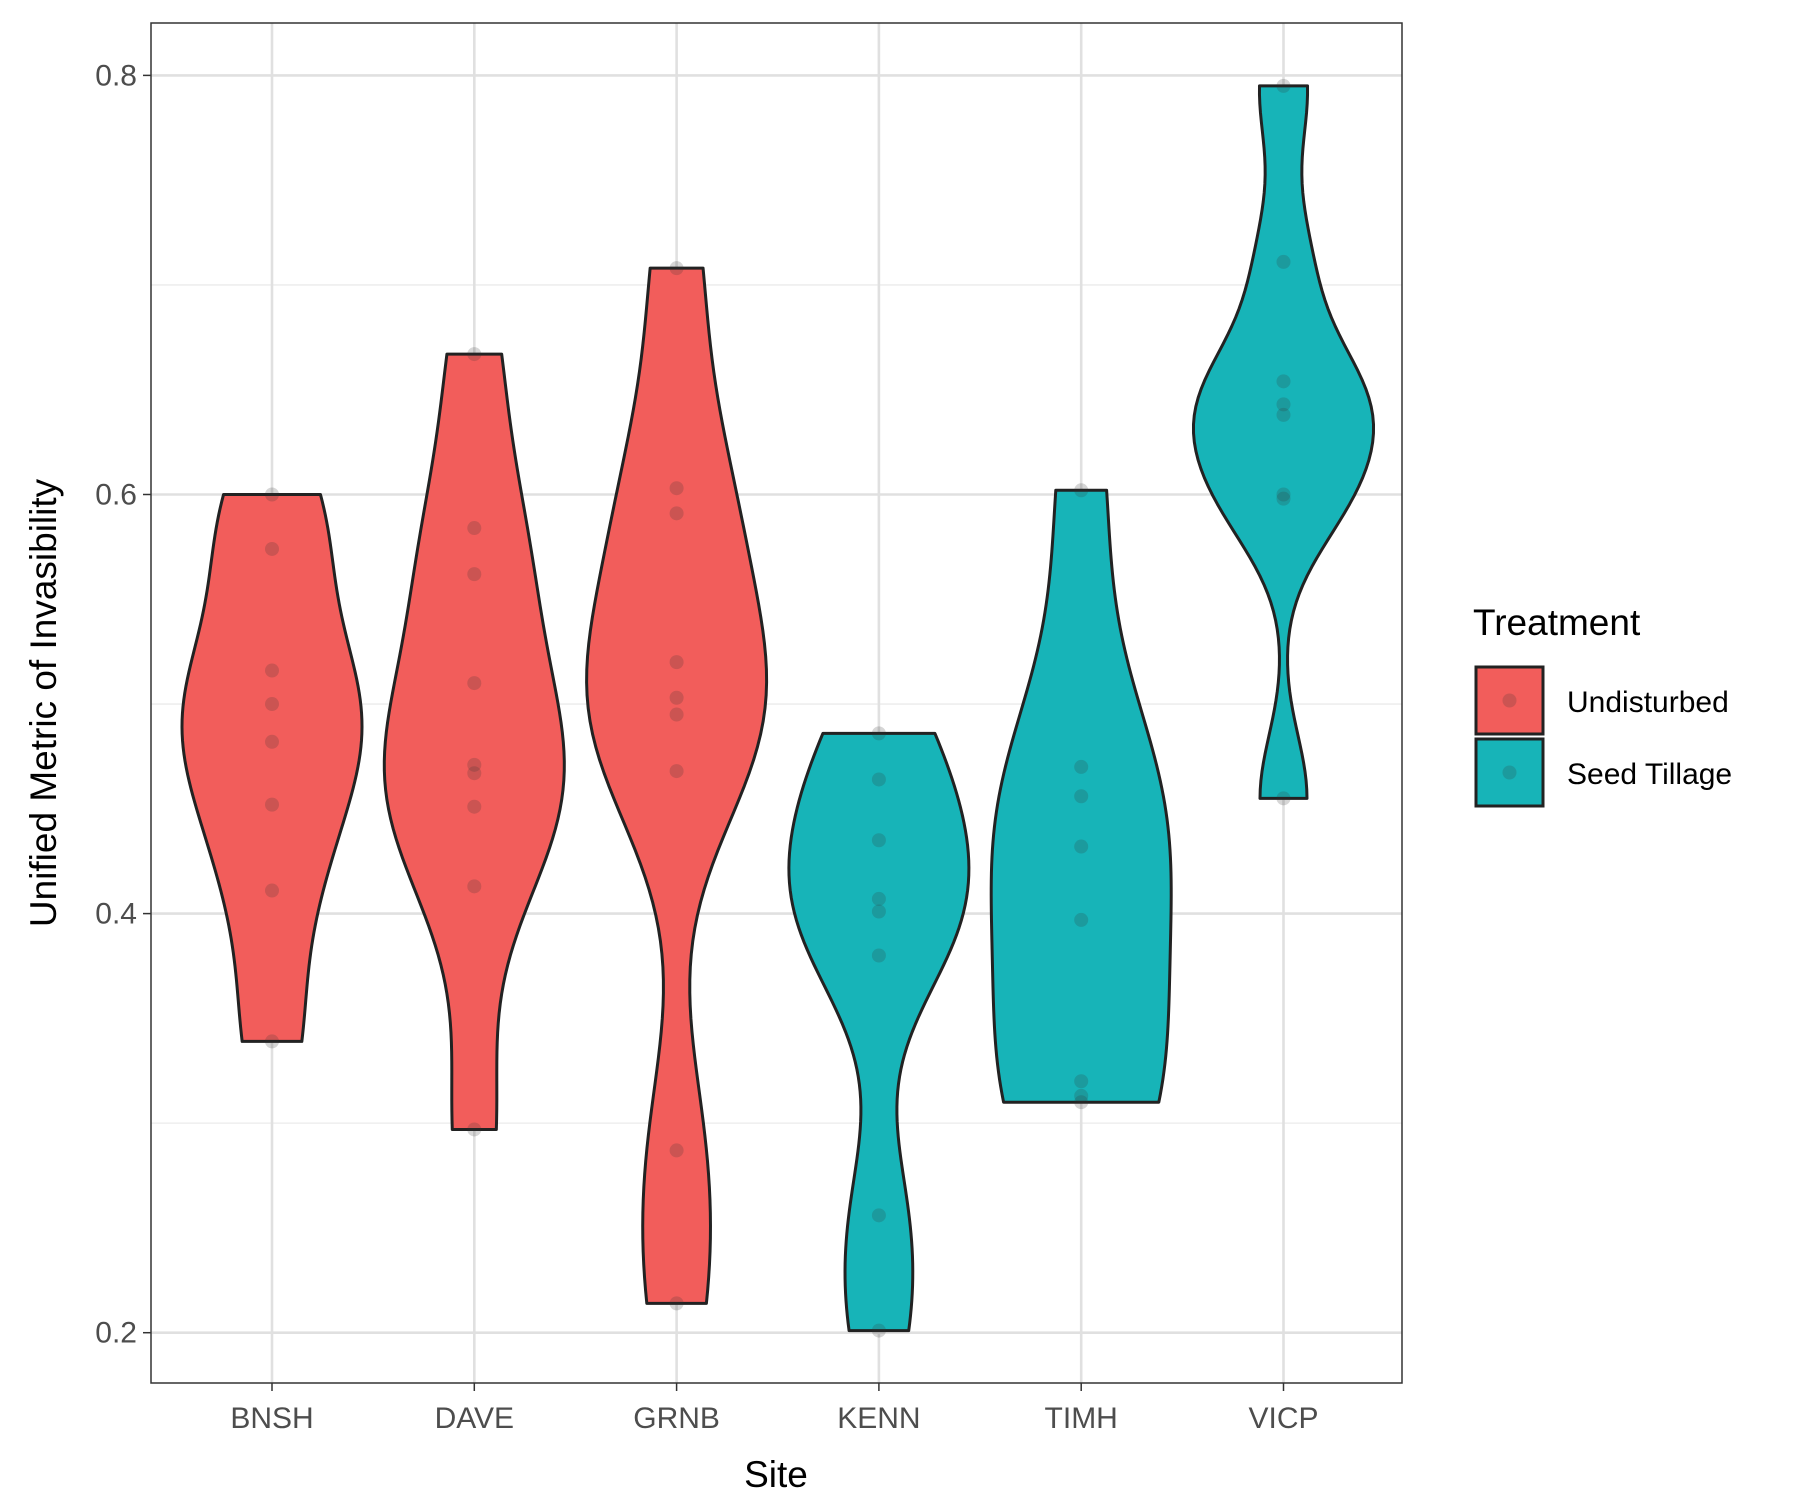 This screenshot has width=1800, height=1500. I want to click on violin-timh, so click(1081, 796).